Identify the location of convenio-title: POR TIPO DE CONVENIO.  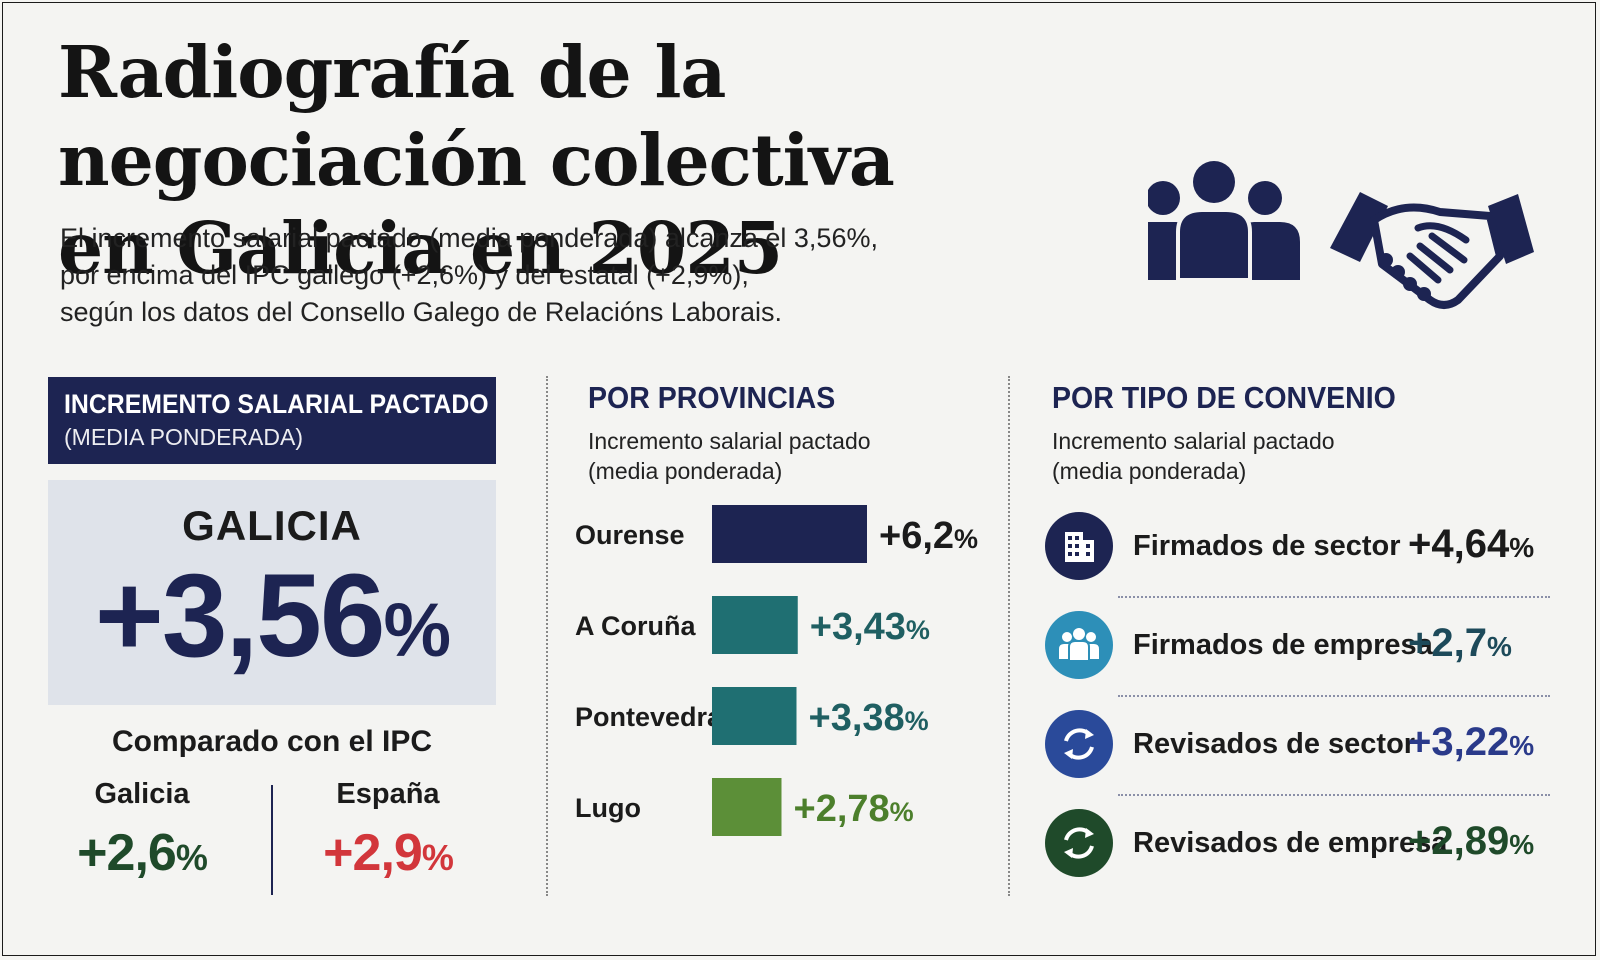
(1224, 397).